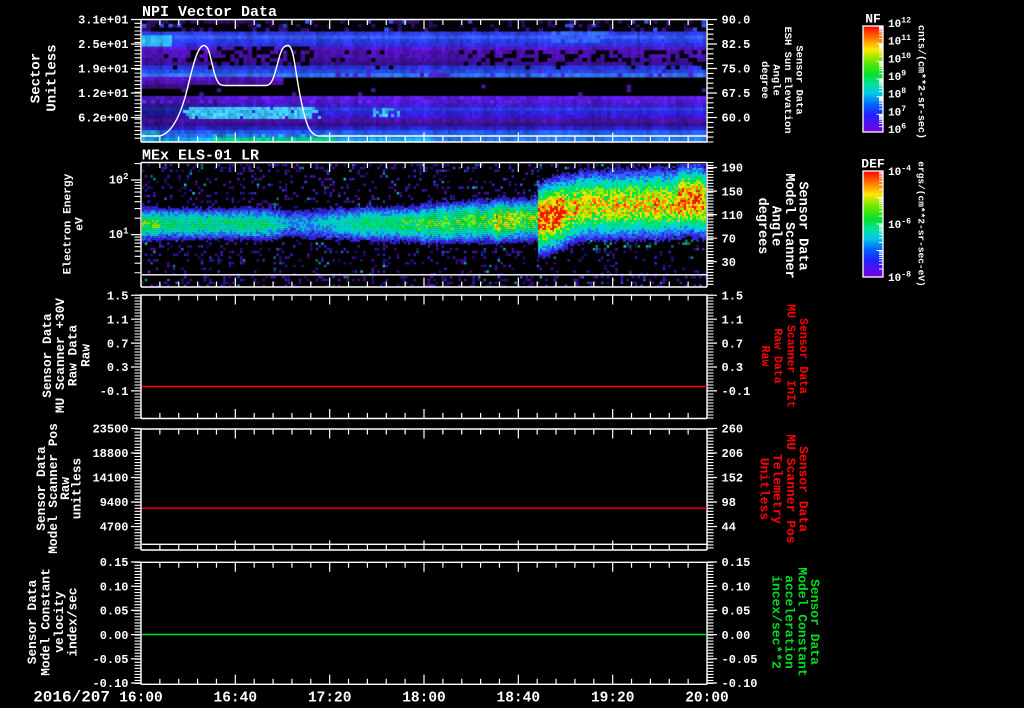 The image size is (1024, 708). I want to click on svg-text: 0.10, so click(736, 587).